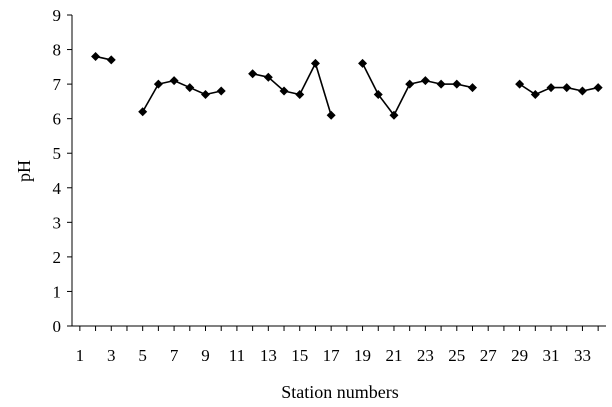 This screenshot has height=407, width=612. Describe the element at coordinates (393, 355) in the screenshot. I see `x-tick-label: 21` at that location.